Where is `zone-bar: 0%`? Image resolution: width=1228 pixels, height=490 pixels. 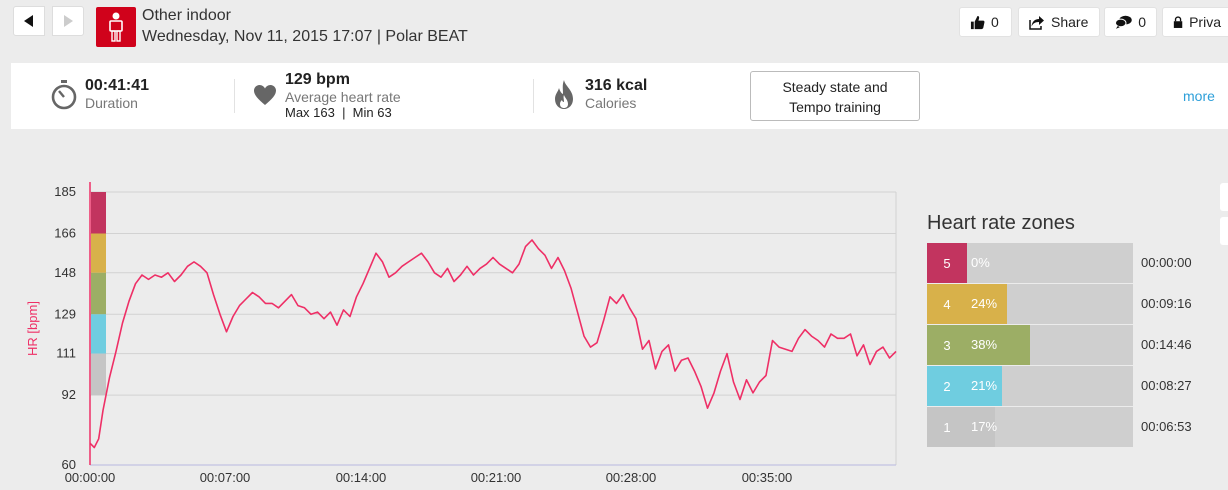
zone-bar: 0% is located at coordinates (1050, 263).